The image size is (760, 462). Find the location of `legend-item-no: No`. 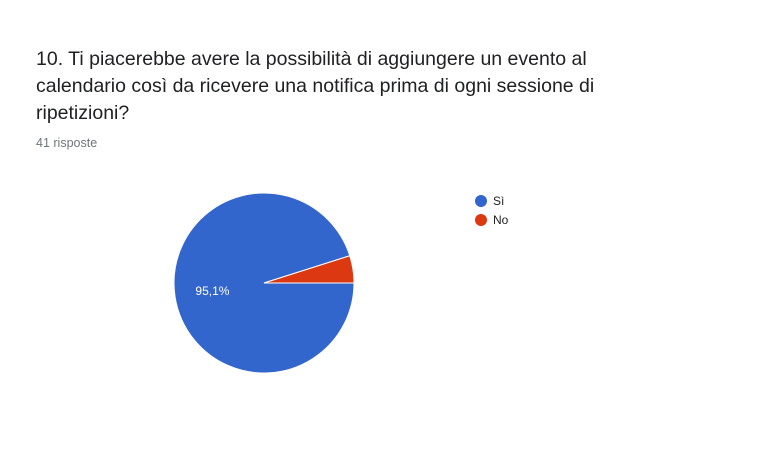

legend-item-no: No is located at coordinates (491, 219).